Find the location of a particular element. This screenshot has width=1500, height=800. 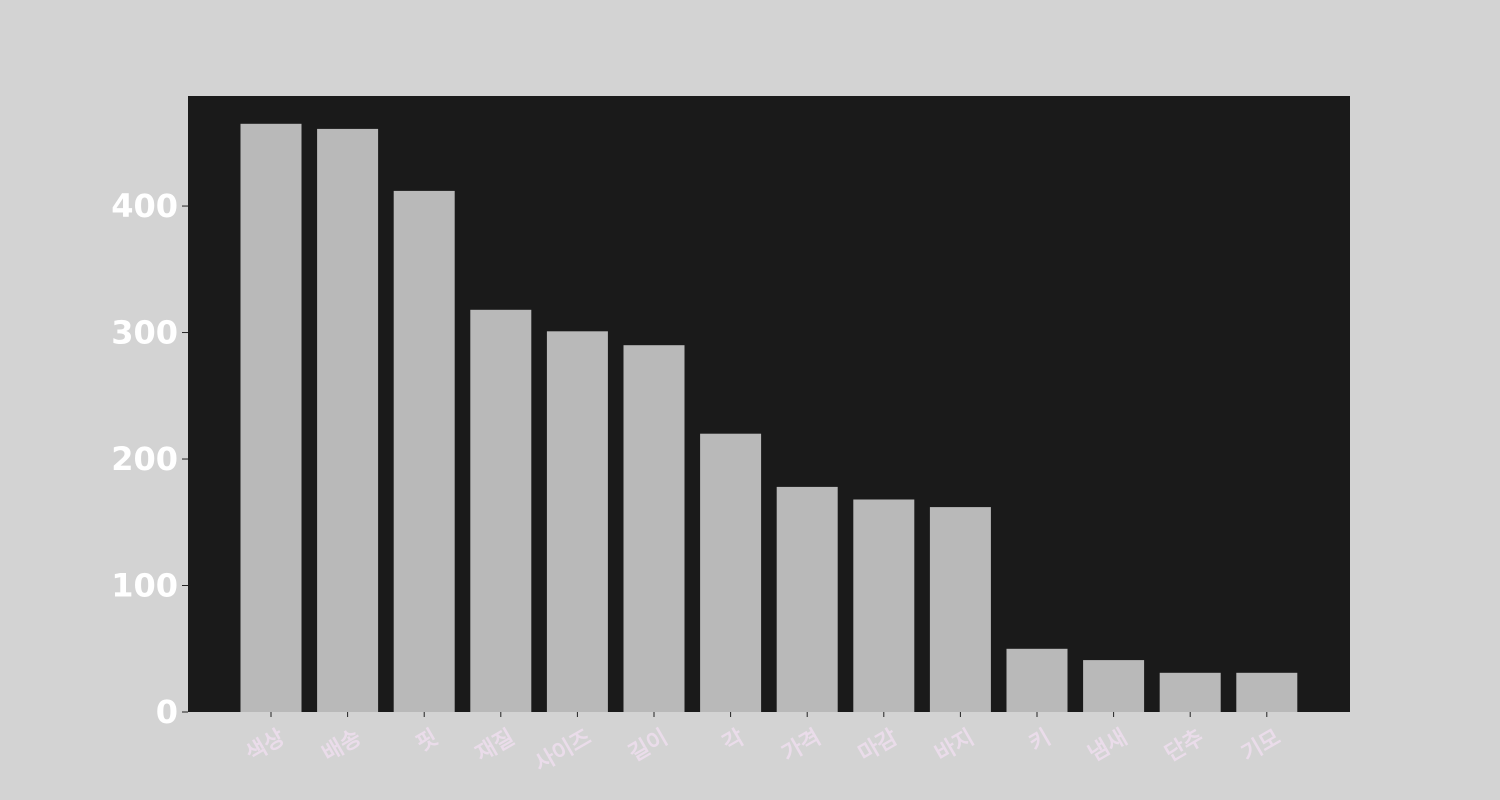

y-tick-label-2: 200 is located at coordinates (144, 459).